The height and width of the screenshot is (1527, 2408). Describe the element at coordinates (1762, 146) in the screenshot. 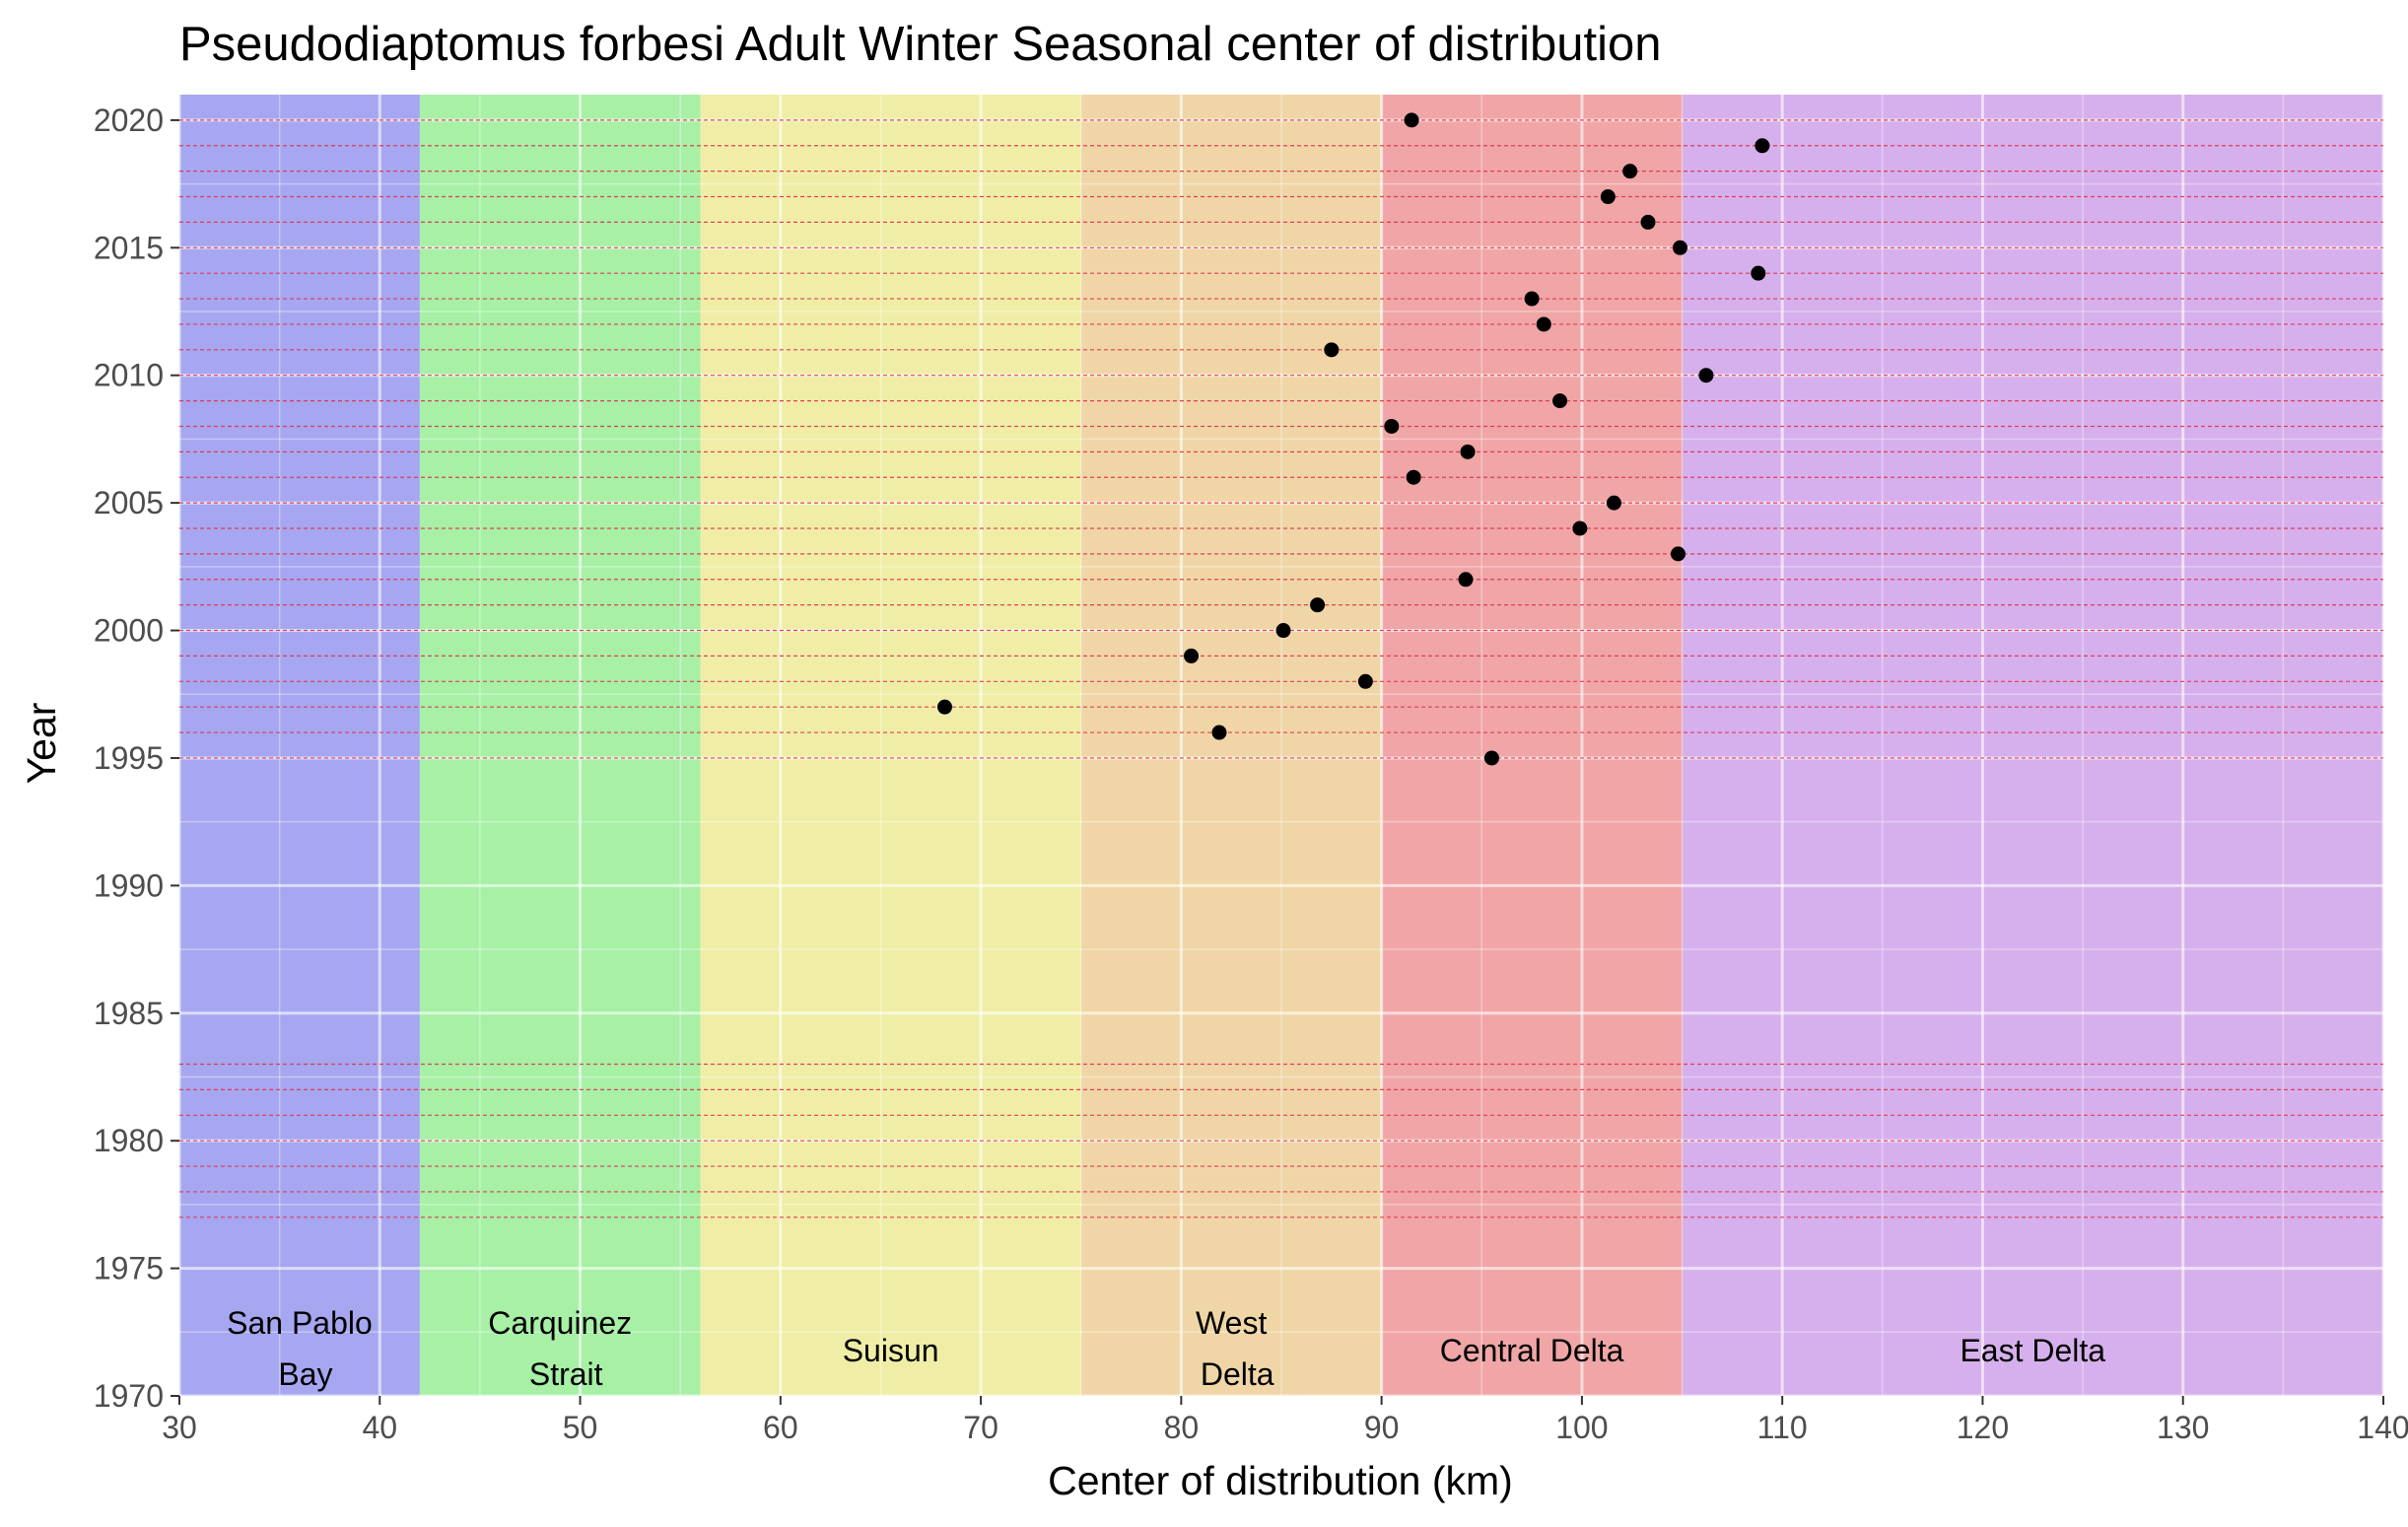

I see `data-point-2019` at that location.